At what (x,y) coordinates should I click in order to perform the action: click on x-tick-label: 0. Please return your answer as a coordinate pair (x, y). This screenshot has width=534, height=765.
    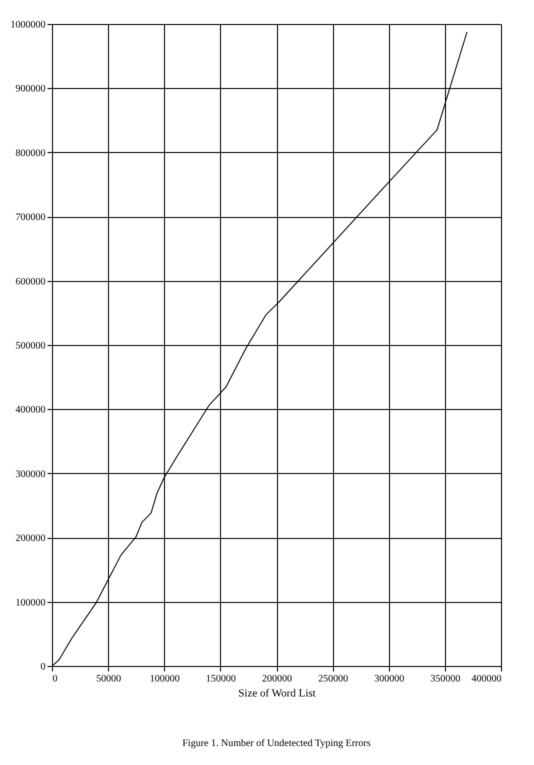
    Looking at the image, I should click on (55, 679).